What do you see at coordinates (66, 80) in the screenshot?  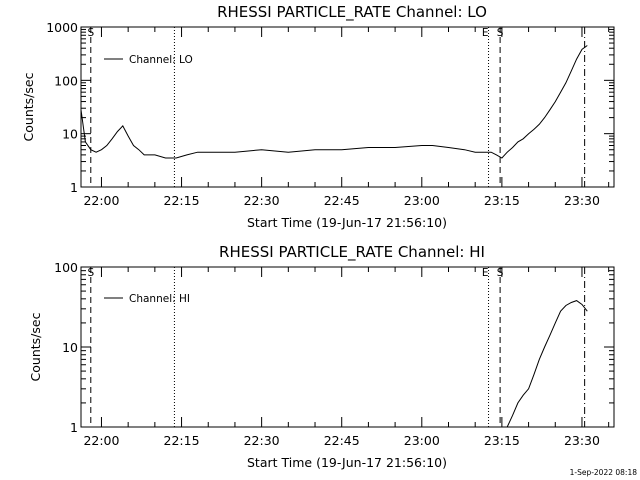 I see `chart-lo-ytick-label: 100` at bounding box center [66, 80].